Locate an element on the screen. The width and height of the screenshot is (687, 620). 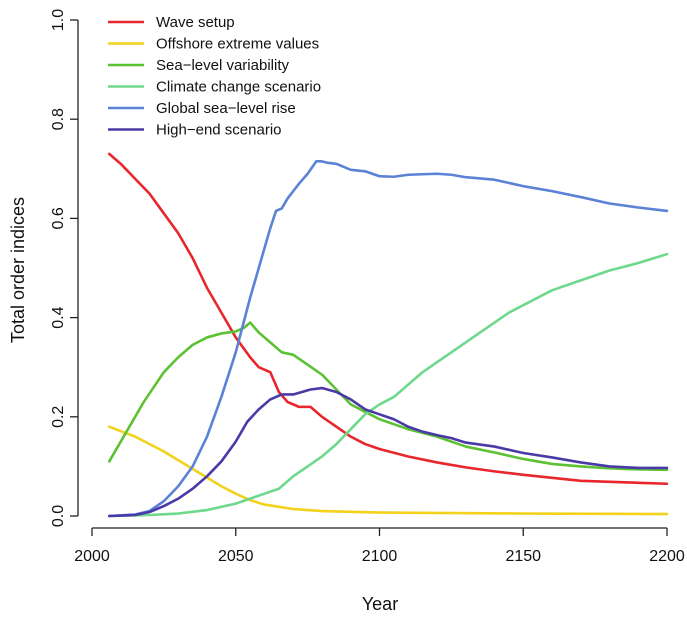
y-tick-label: 0.6 is located at coordinates (58, 218).